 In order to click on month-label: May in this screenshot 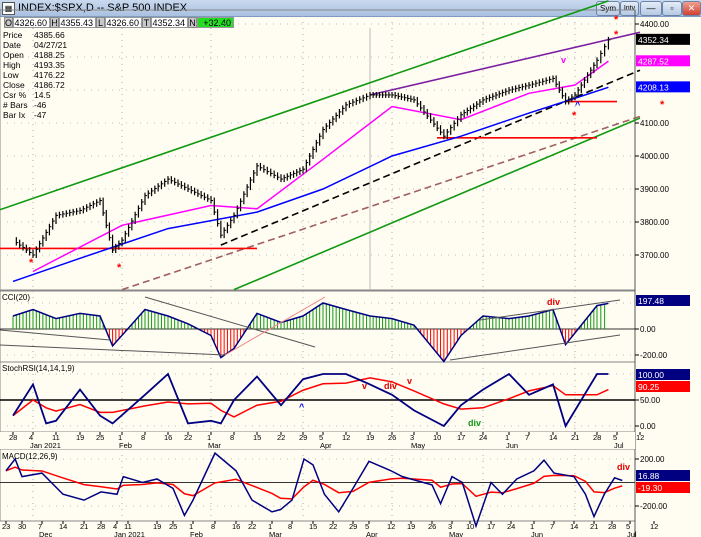, I will do `click(418, 445)`.